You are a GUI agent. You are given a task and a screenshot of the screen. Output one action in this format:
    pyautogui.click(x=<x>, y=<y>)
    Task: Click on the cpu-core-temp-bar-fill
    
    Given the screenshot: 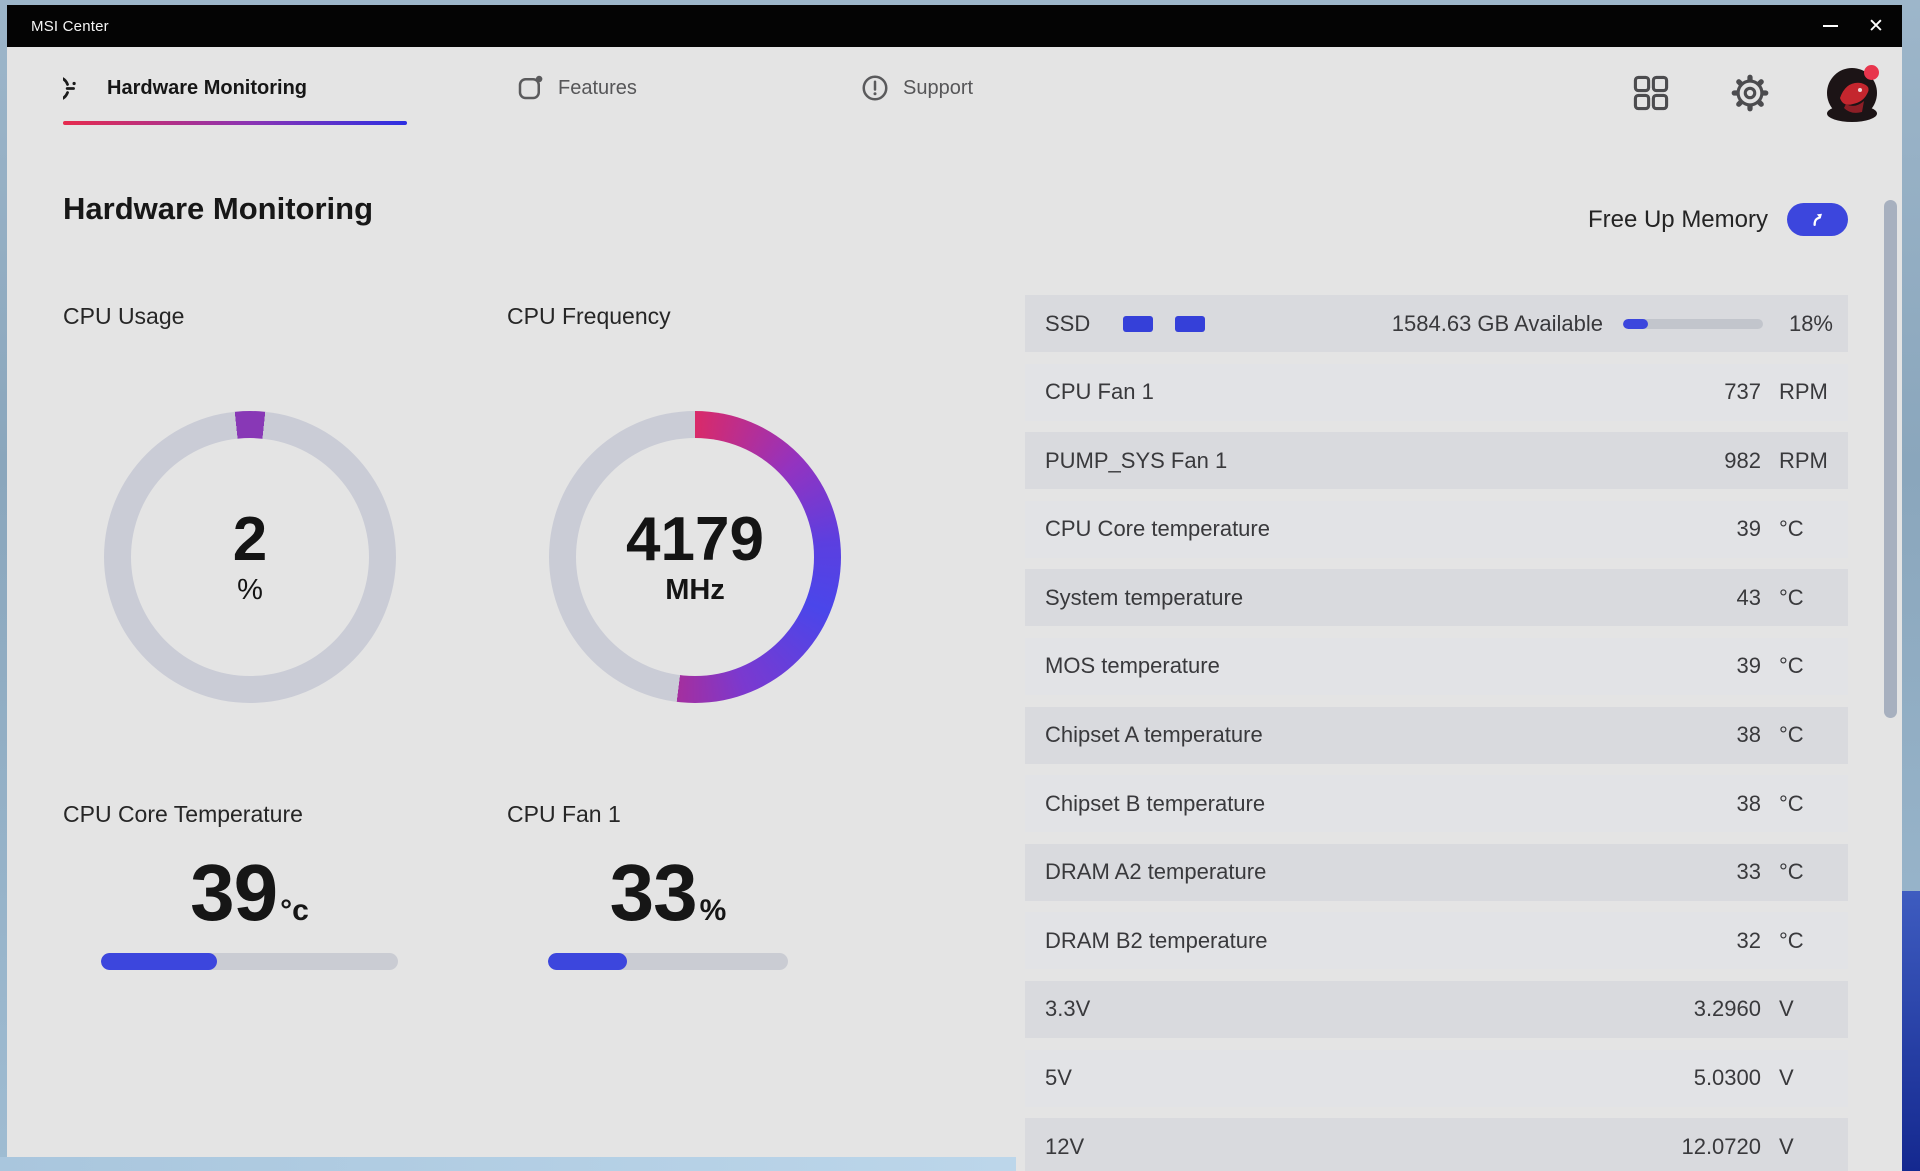 What is the action you would take?
    pyautogui.click(x=159, y=961)
    